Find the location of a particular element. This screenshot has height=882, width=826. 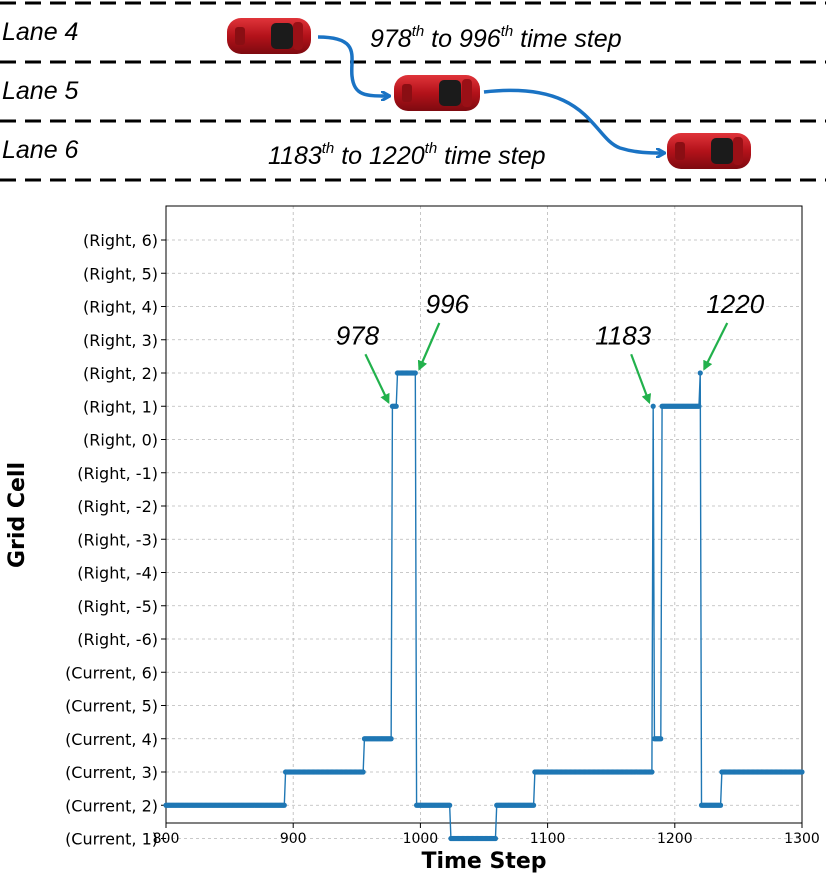

y-tick-label: (Right, 6) is located at coordinates (120, 240).